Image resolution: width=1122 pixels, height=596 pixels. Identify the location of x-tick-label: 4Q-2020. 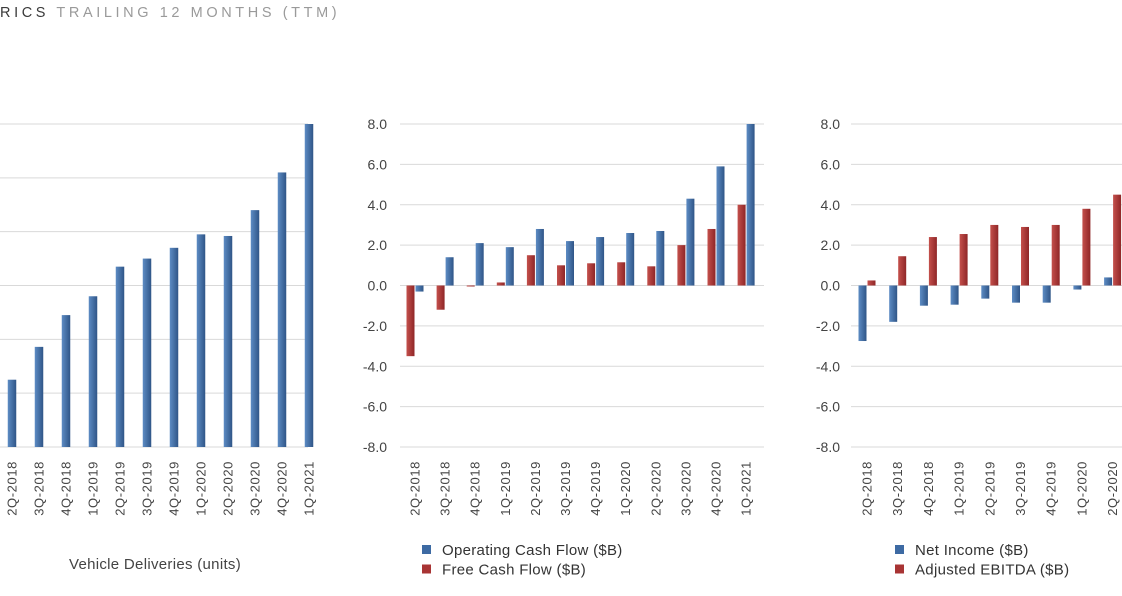
(282, 488).